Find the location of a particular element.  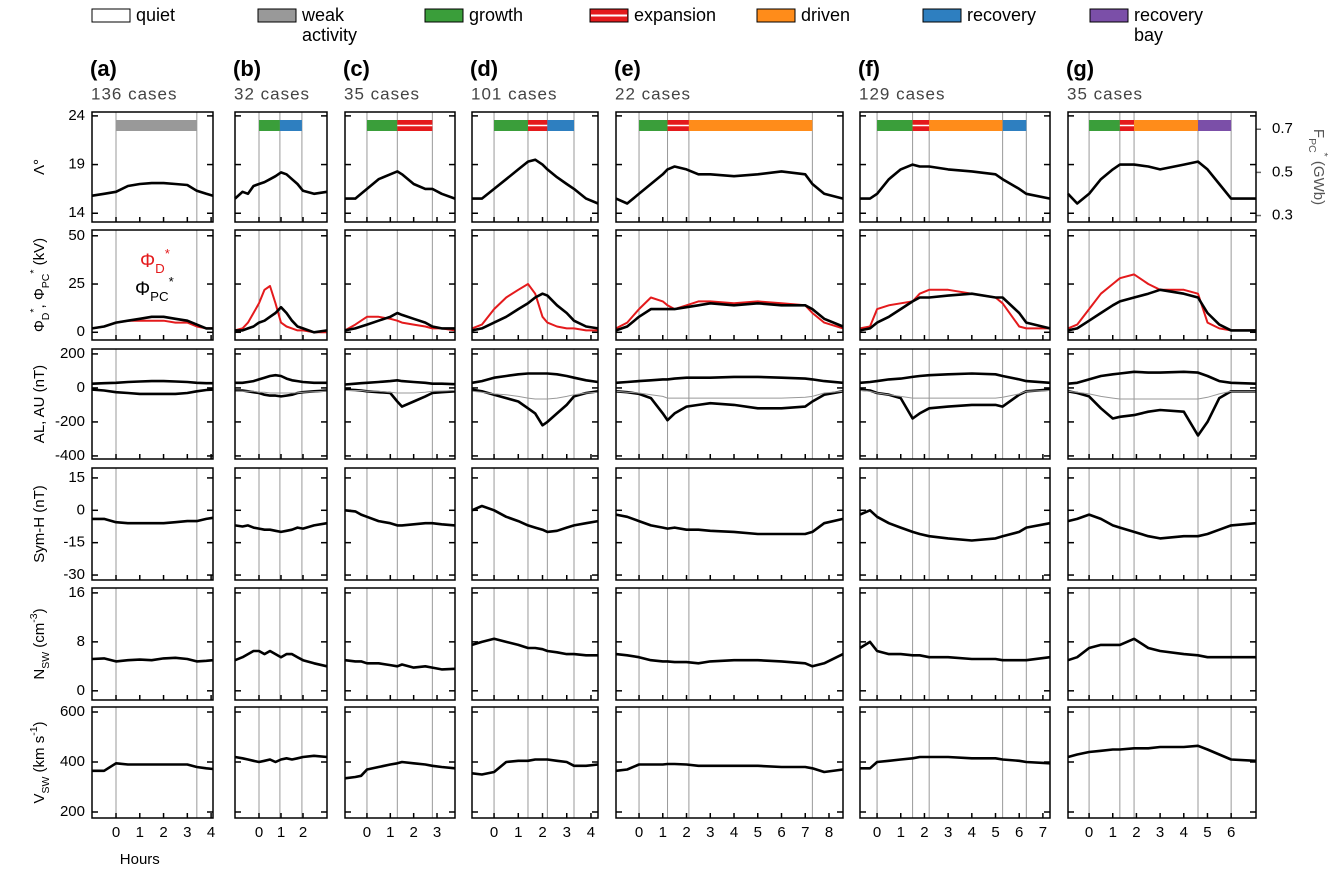

case-count: 101 cases is located at coordinates (514, 93).